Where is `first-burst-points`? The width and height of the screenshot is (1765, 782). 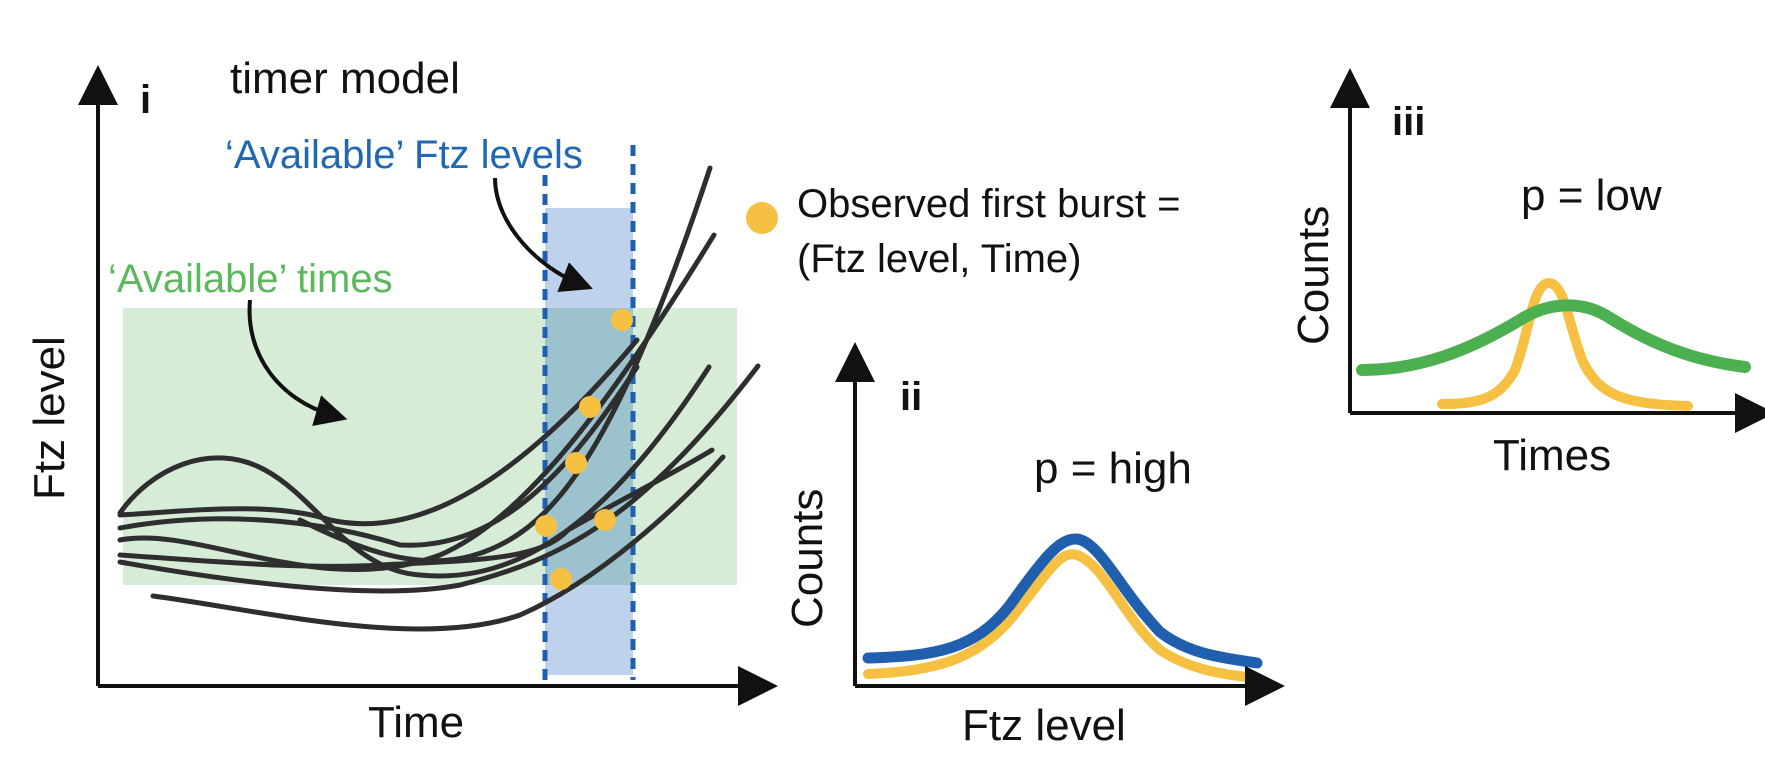
first-burst-points is located at coordinates (584, 449).